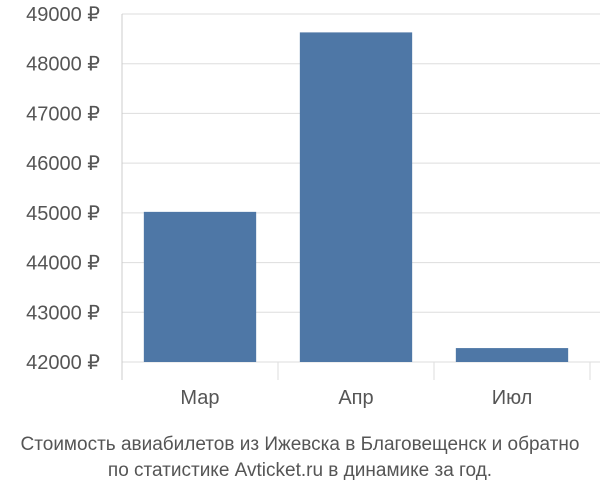  Describe the element at coordinates (199, 398) in the screenshot. I see `x-tick-label: Мар` at that location.